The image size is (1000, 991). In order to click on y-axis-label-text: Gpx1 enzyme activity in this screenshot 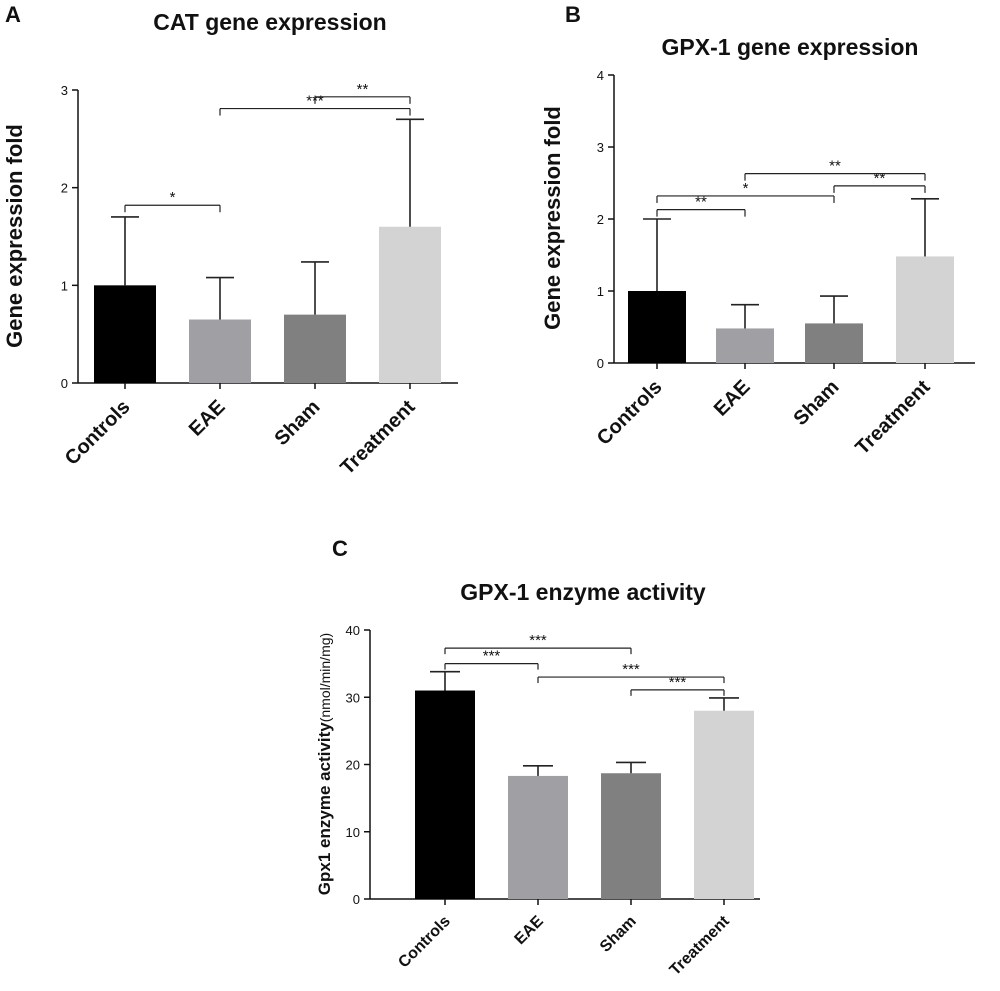, I will do `click(324, 808)`.